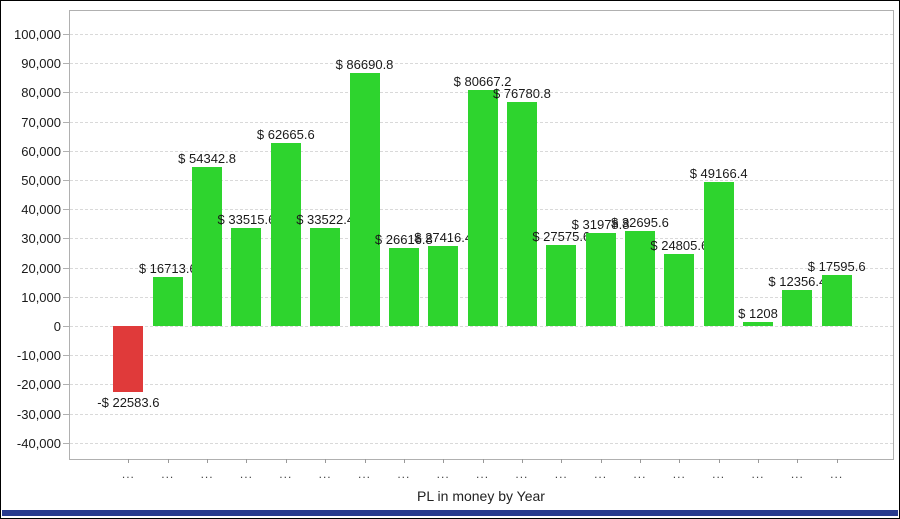  I want to click on bar-value-label: -$ 22583.6, so click(128, 402).